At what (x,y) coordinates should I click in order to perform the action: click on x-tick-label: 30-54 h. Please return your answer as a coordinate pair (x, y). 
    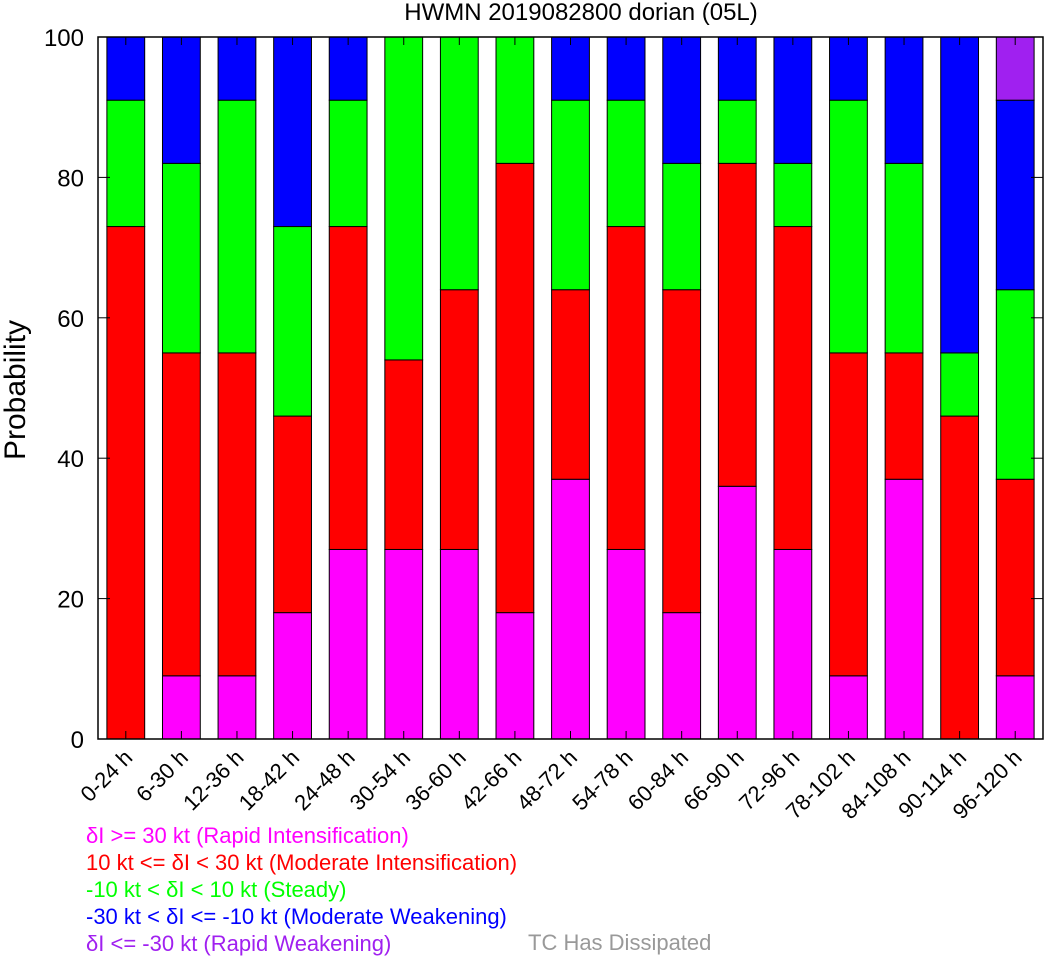
    Looking at the image, I should click on (380, 780).